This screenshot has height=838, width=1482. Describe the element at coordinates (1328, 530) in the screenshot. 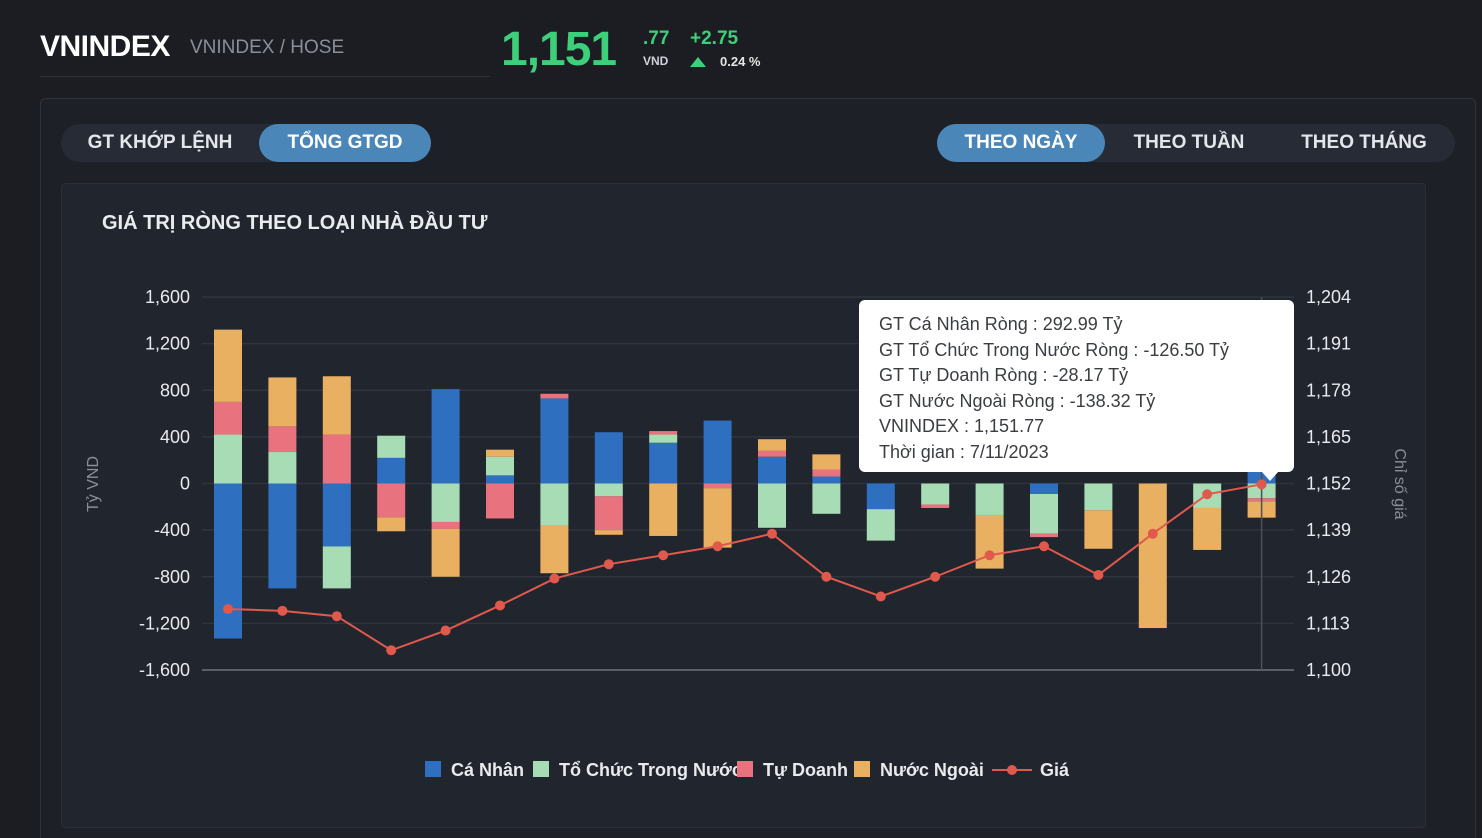

I see `y2-tick-label: 1,139` at that location.